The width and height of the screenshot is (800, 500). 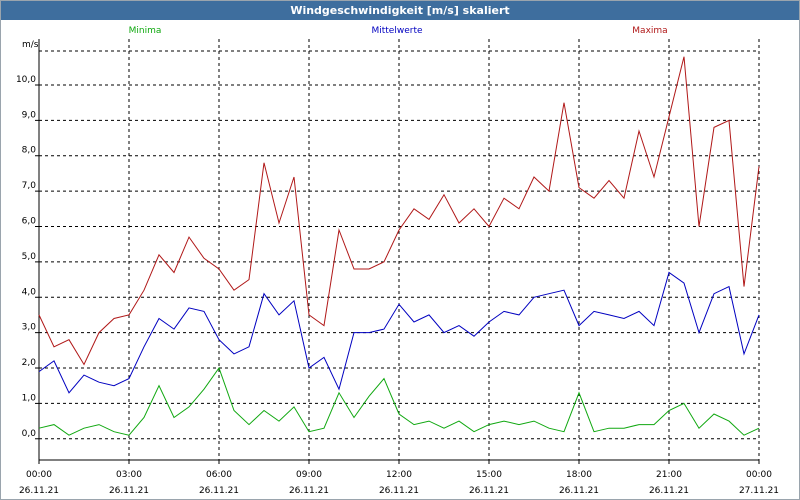 What do you see at coordinates (29, 222) in the screenshot?
I see `y-tick-label: 6,0` at bounding box center [29, 222].